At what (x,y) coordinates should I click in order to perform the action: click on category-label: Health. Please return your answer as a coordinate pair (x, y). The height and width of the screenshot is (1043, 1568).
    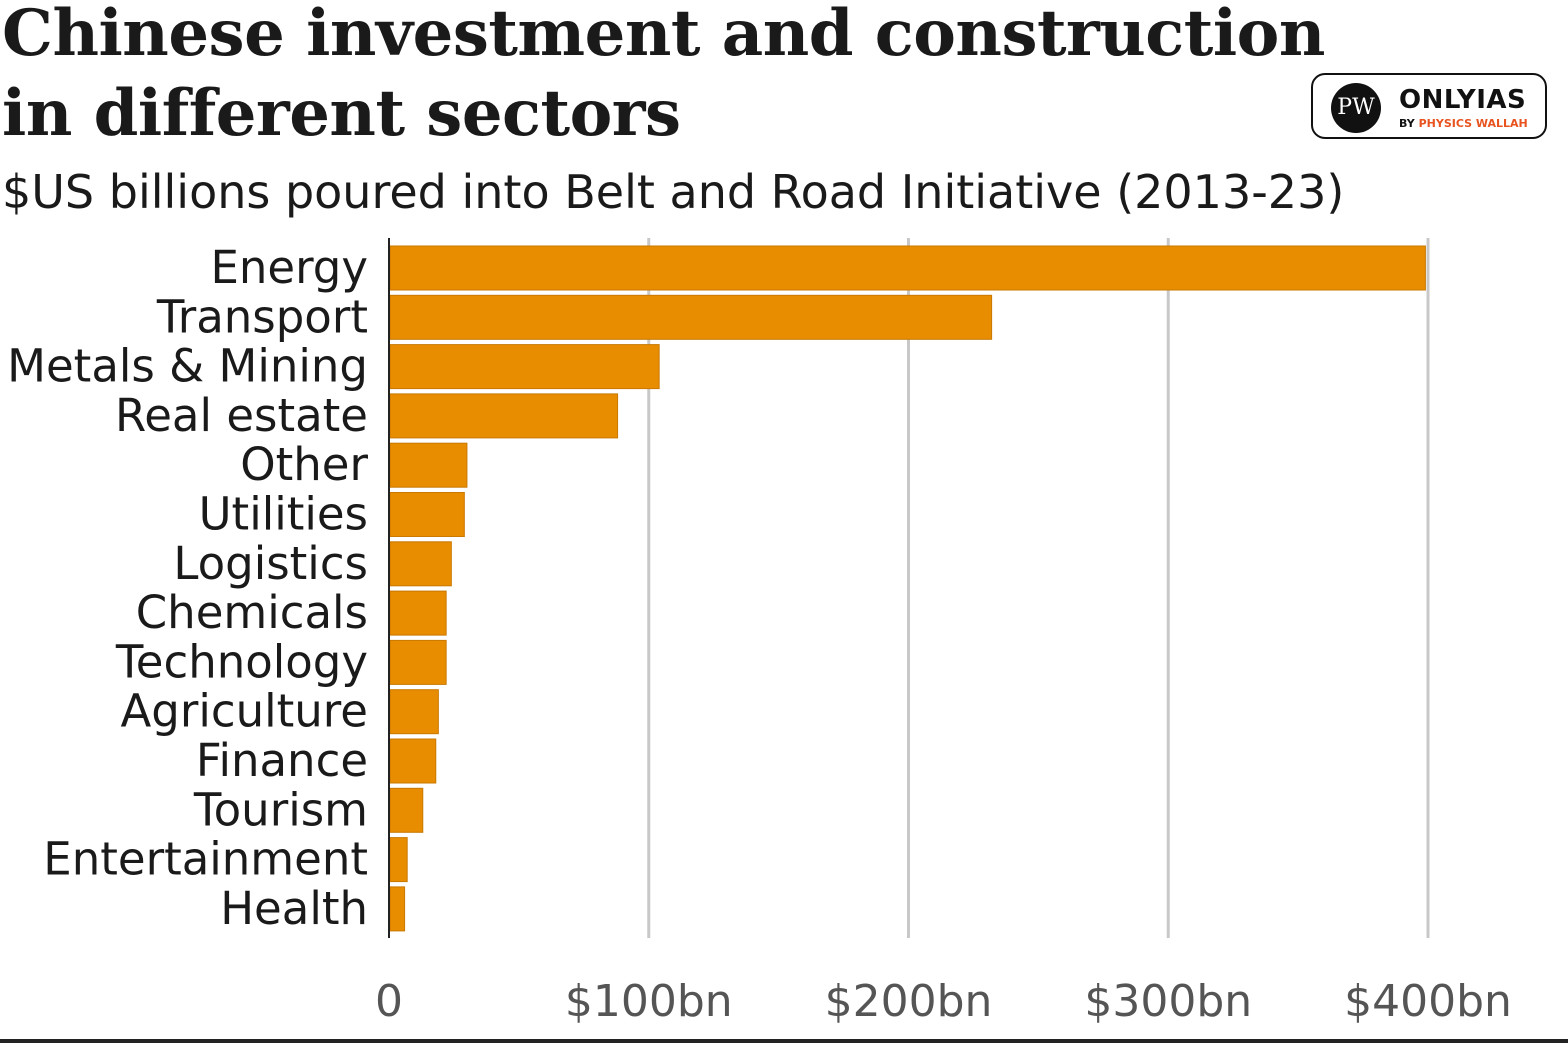
    Looking at the image, I should click on (294, 908).